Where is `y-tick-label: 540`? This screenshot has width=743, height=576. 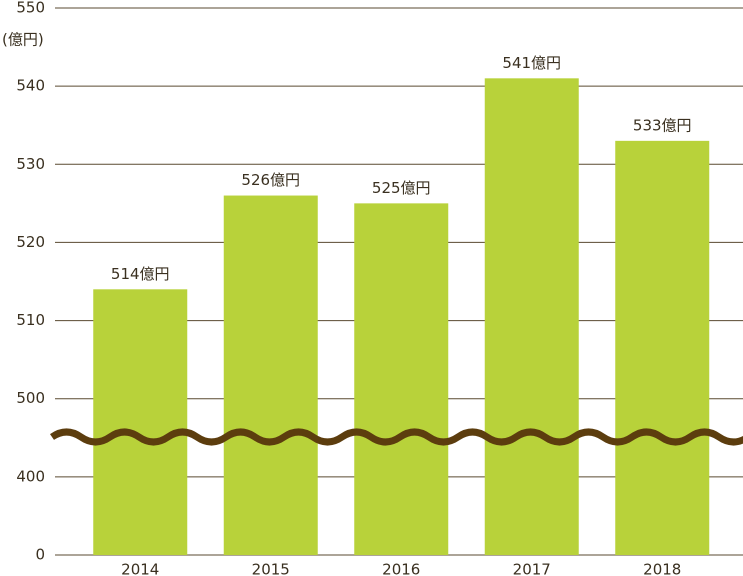 y-tick-label: 540 is located at coordinates (30, 86).